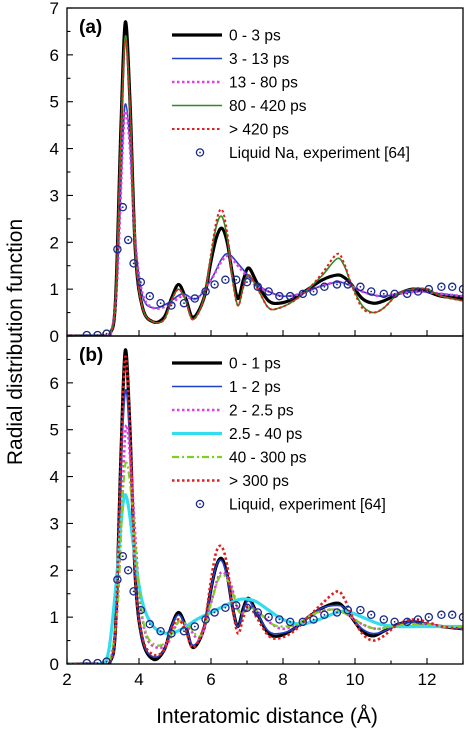  I want to click on panel-a-legend-2-label: 13 - 80 ps, so click(263, 83).